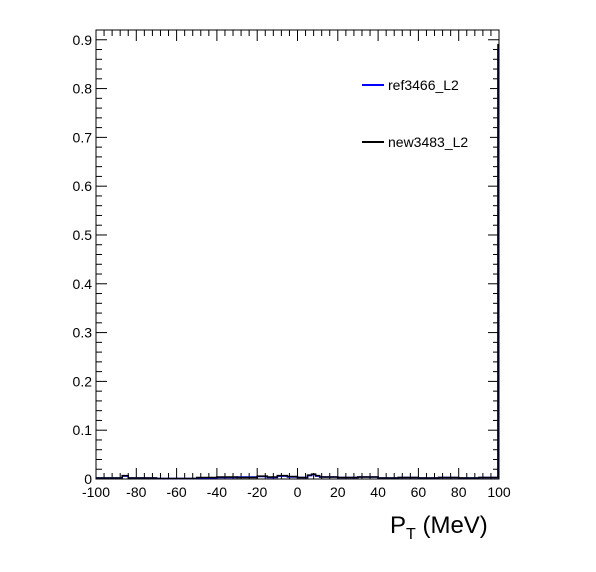  I want to click on x-axis-title-sub: T, so click(411, 534).